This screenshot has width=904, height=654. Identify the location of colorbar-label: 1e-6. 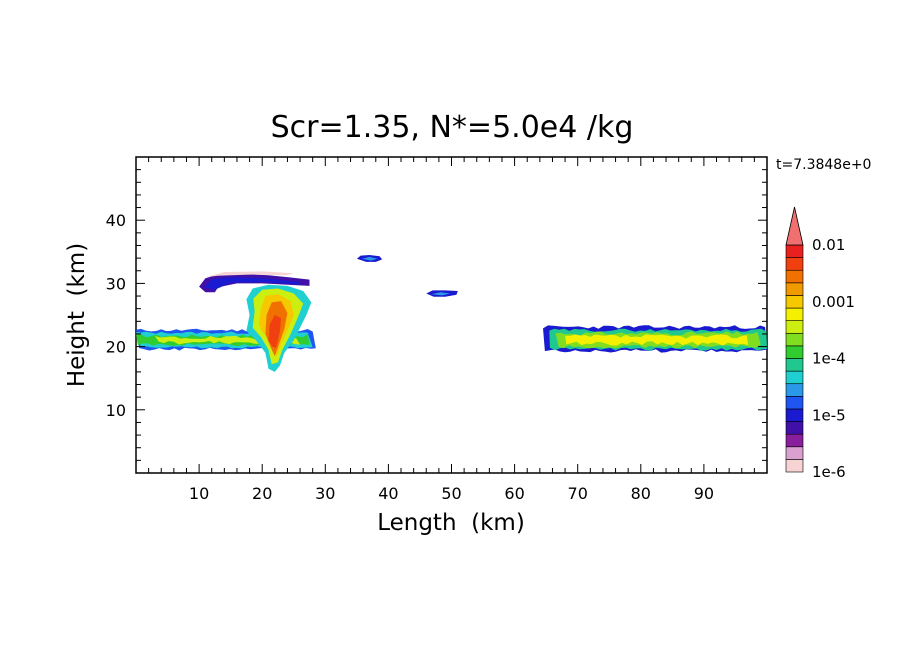
(829, 472).